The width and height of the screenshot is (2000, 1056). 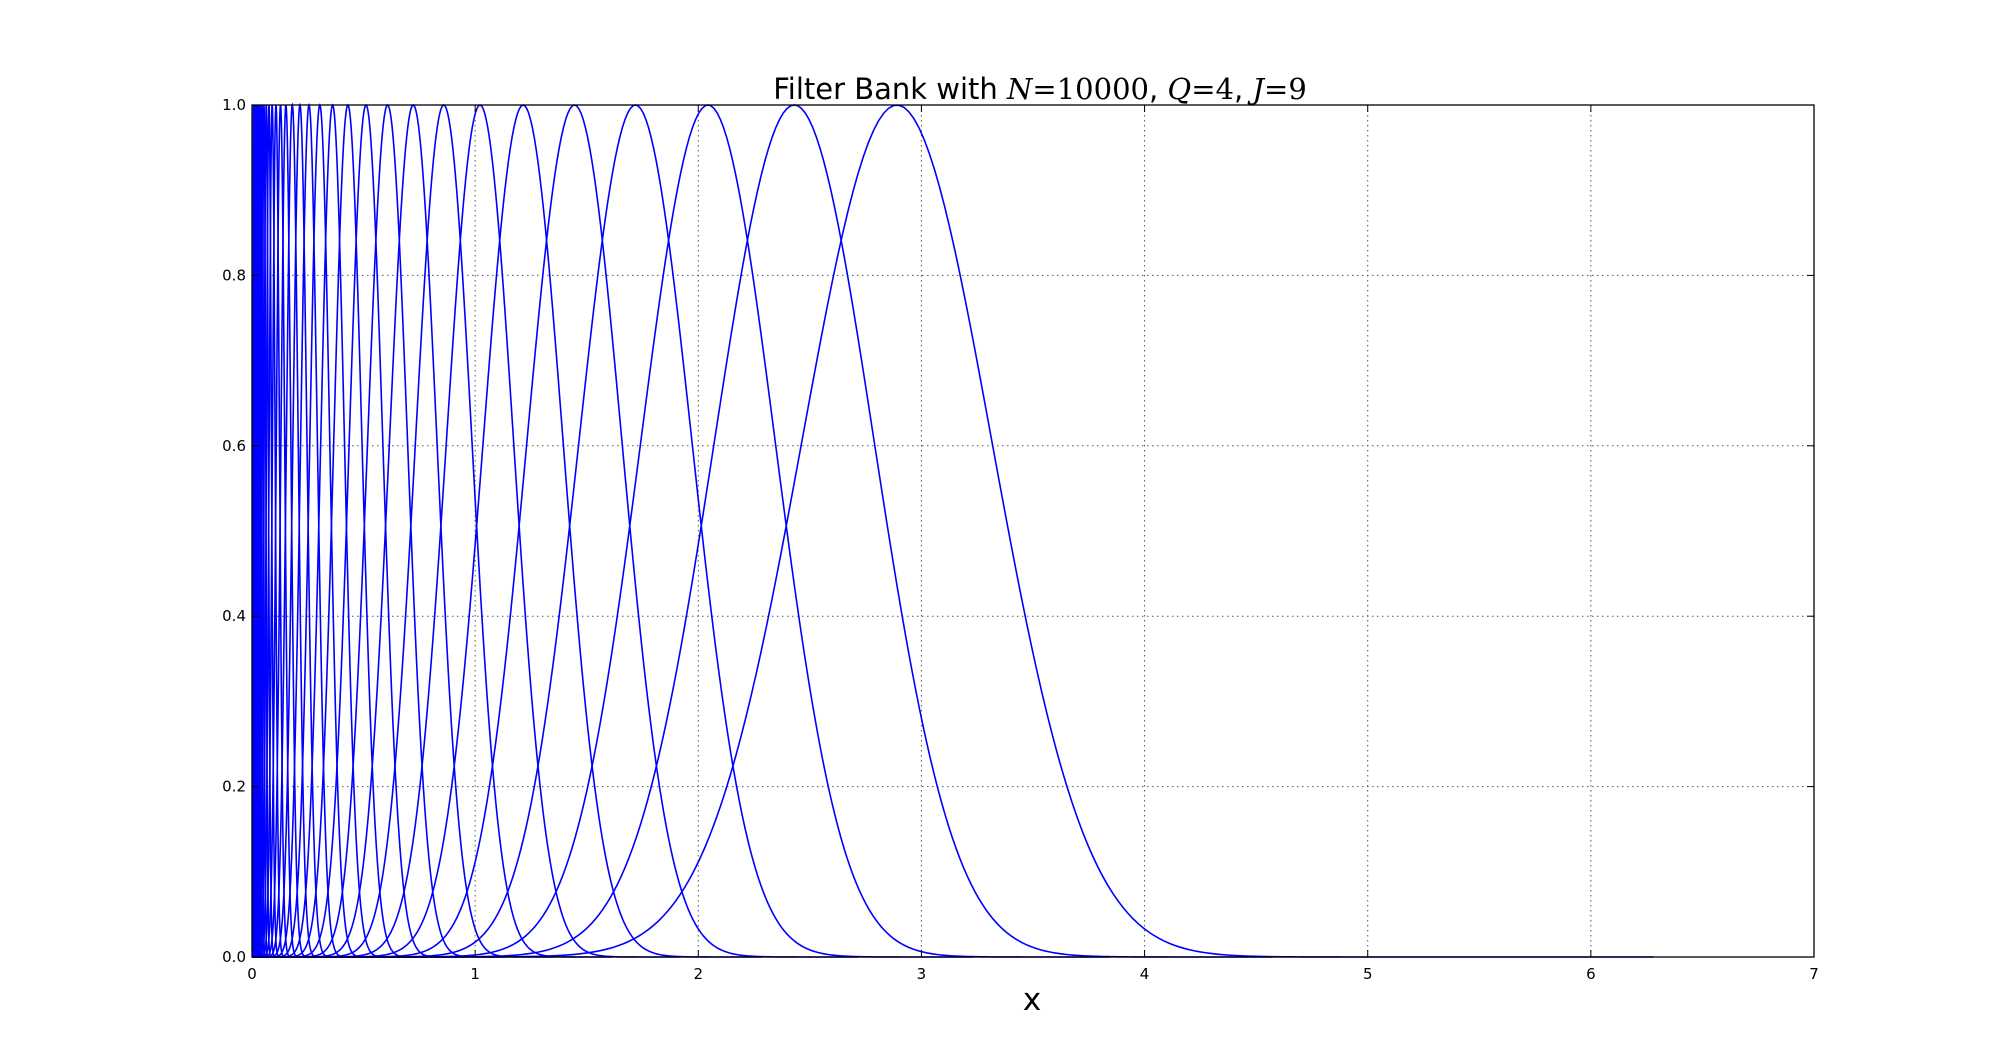 I want to click on x-tick-label: 1, so click(x=475, y=974).